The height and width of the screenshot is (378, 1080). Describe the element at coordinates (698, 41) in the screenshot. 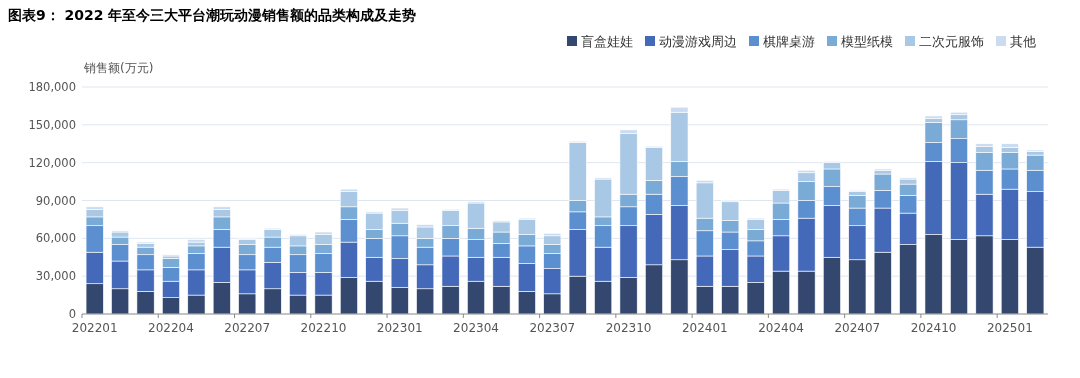

I see `legend-label: 动漫游戏周边` at that location.